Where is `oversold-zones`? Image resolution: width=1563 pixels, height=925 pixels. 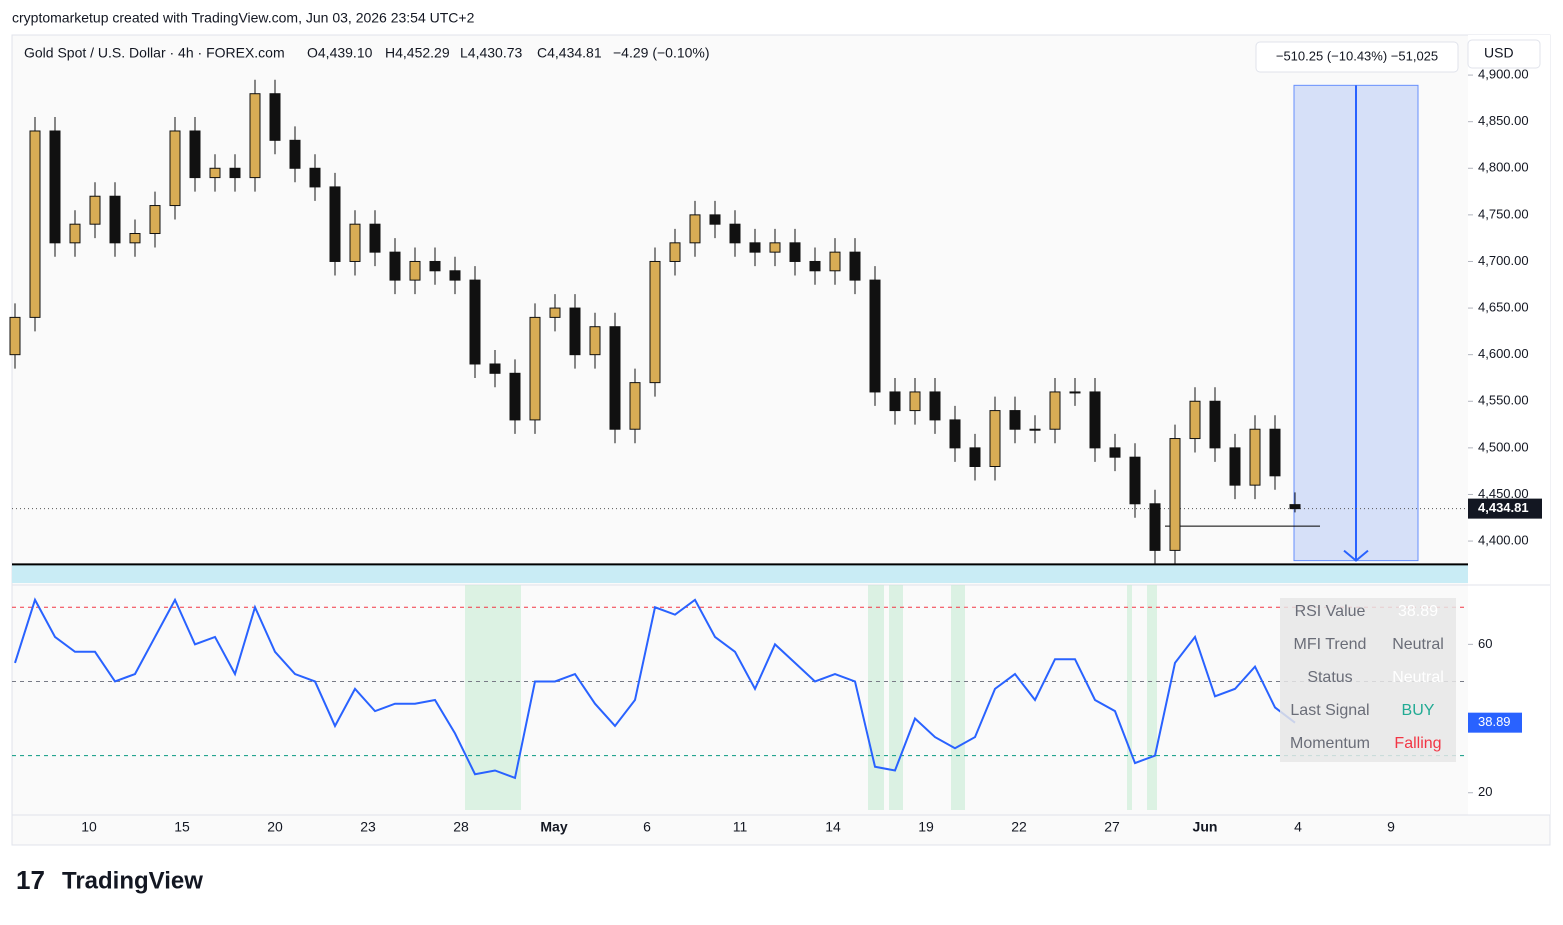
oversold-zones is located at coordinates (811, 697).